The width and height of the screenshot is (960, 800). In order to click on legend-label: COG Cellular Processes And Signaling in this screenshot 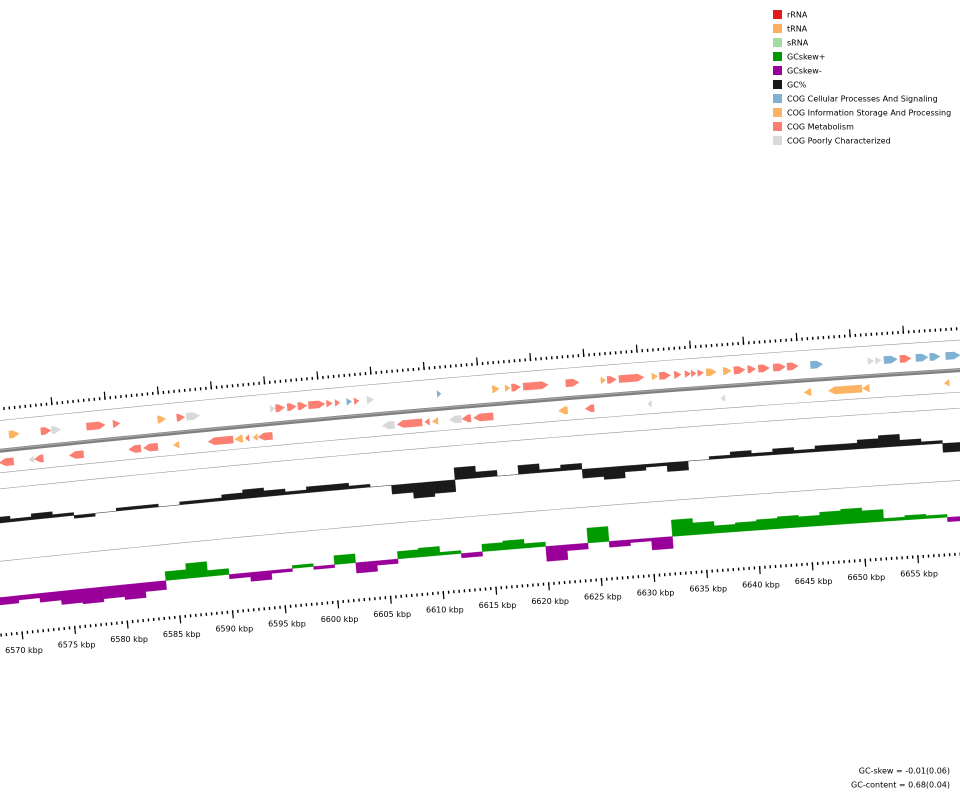, I will do `click(862, 99)`.